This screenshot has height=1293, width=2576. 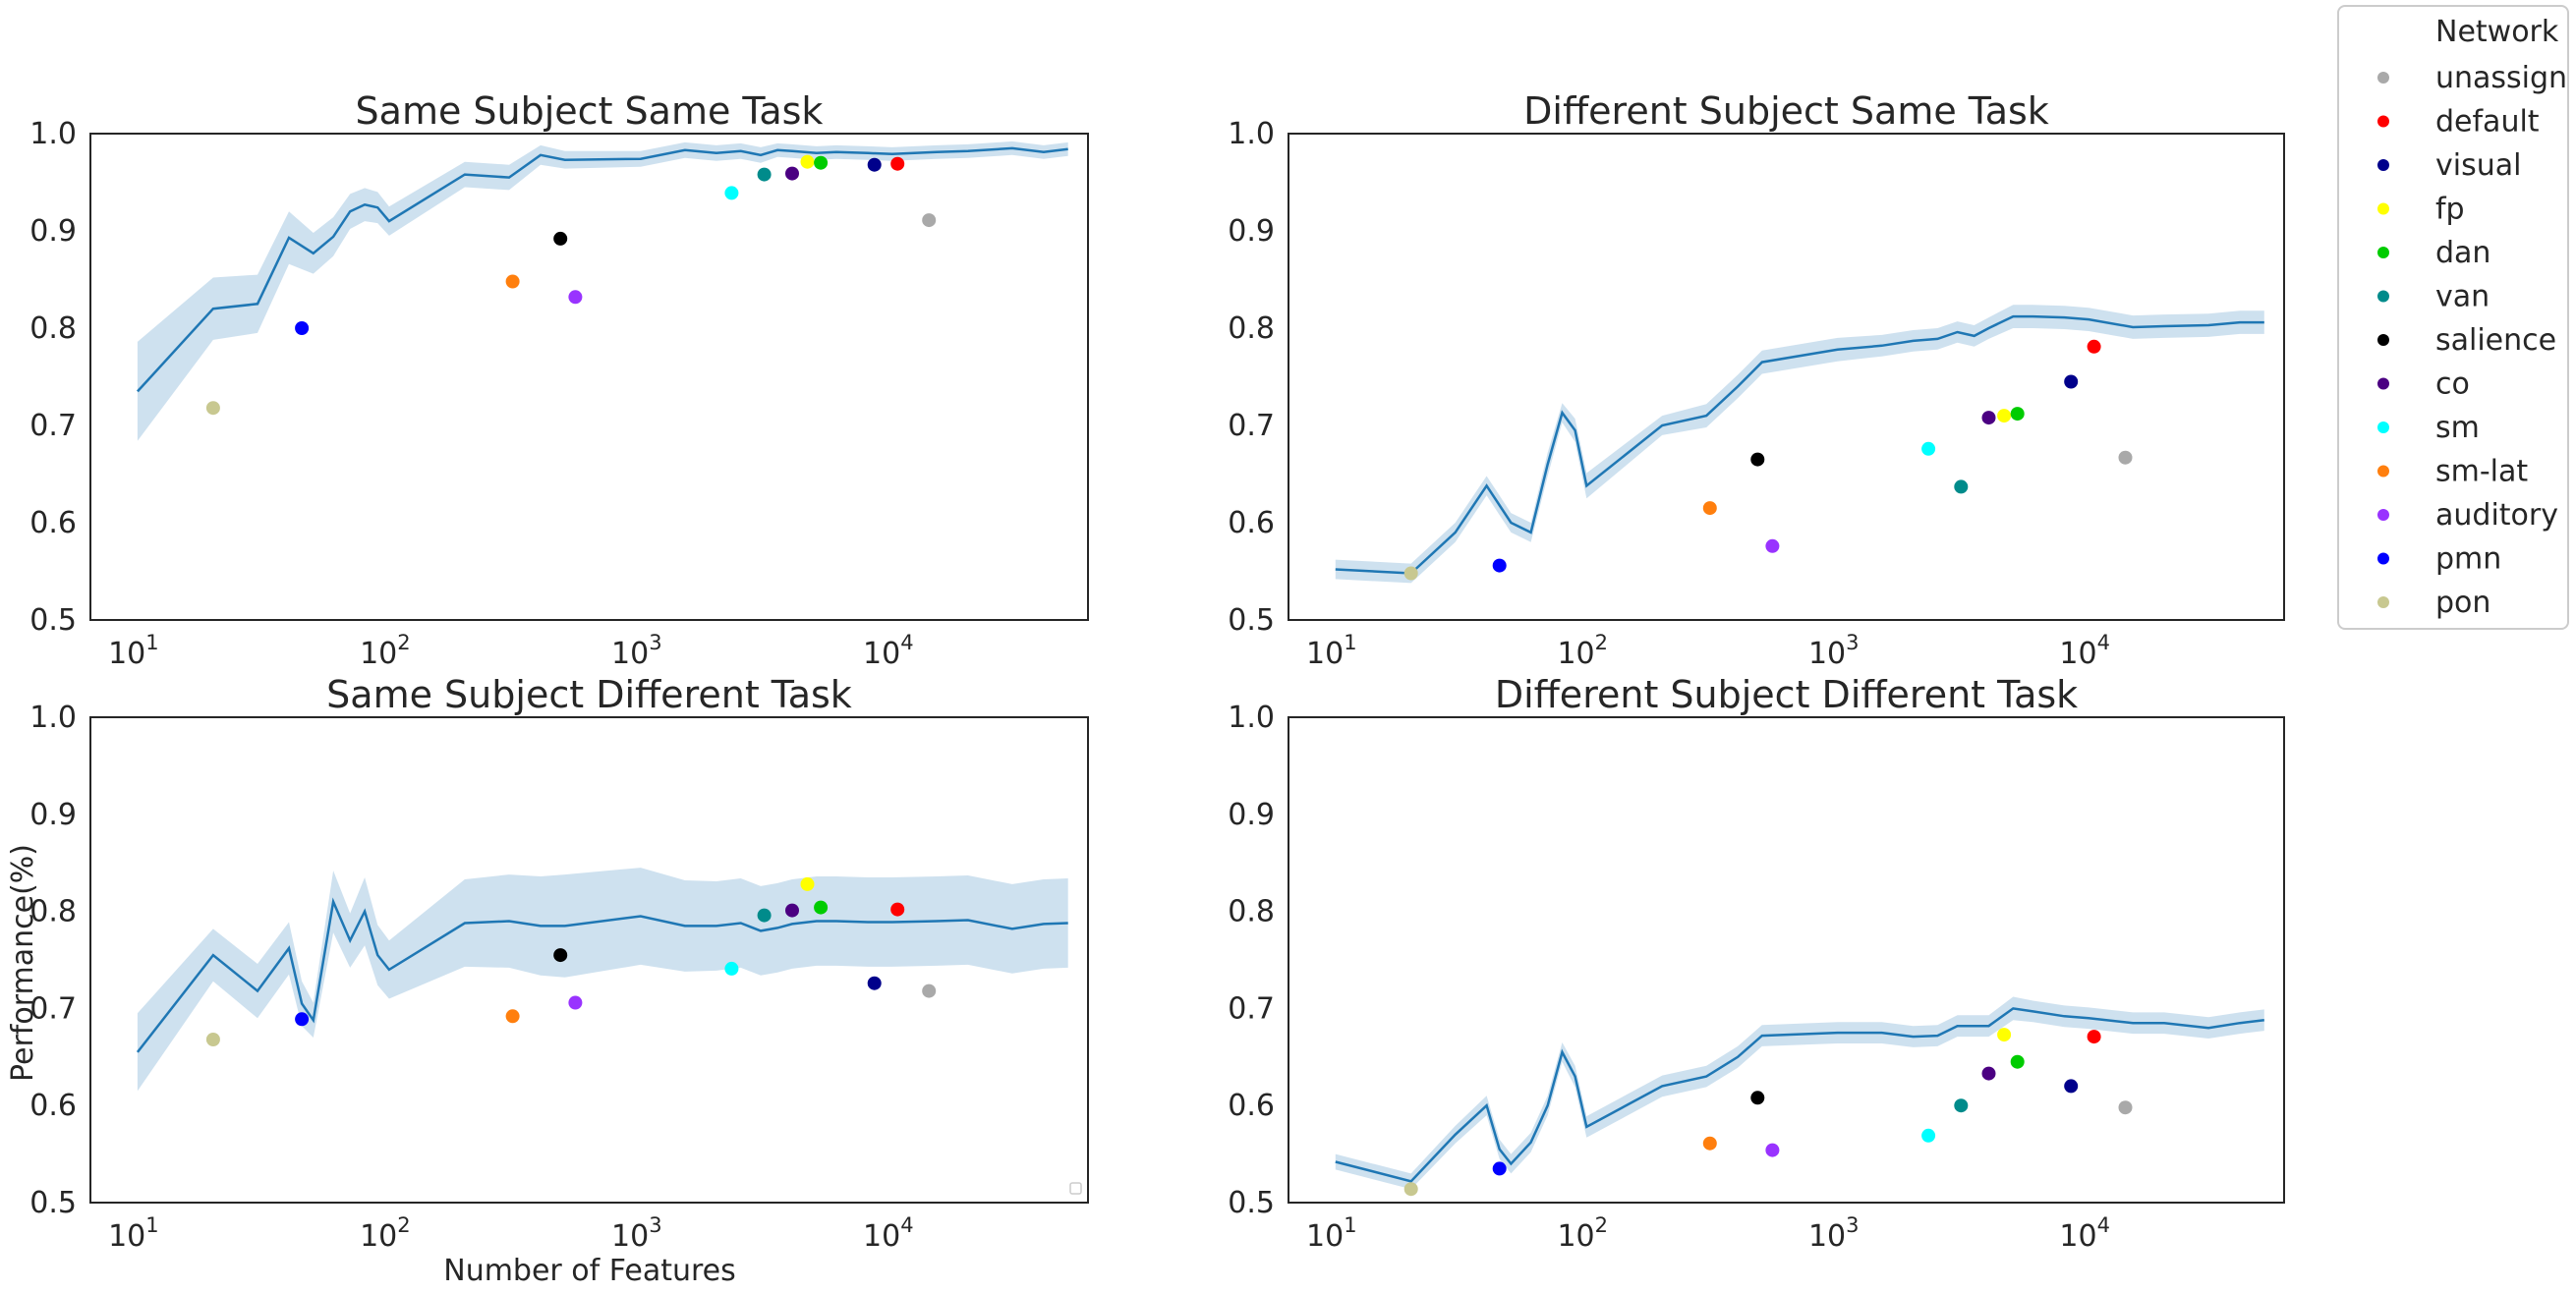 I want to click on panel-title: Different Subject Same Task, so click(x=1786, y=111).